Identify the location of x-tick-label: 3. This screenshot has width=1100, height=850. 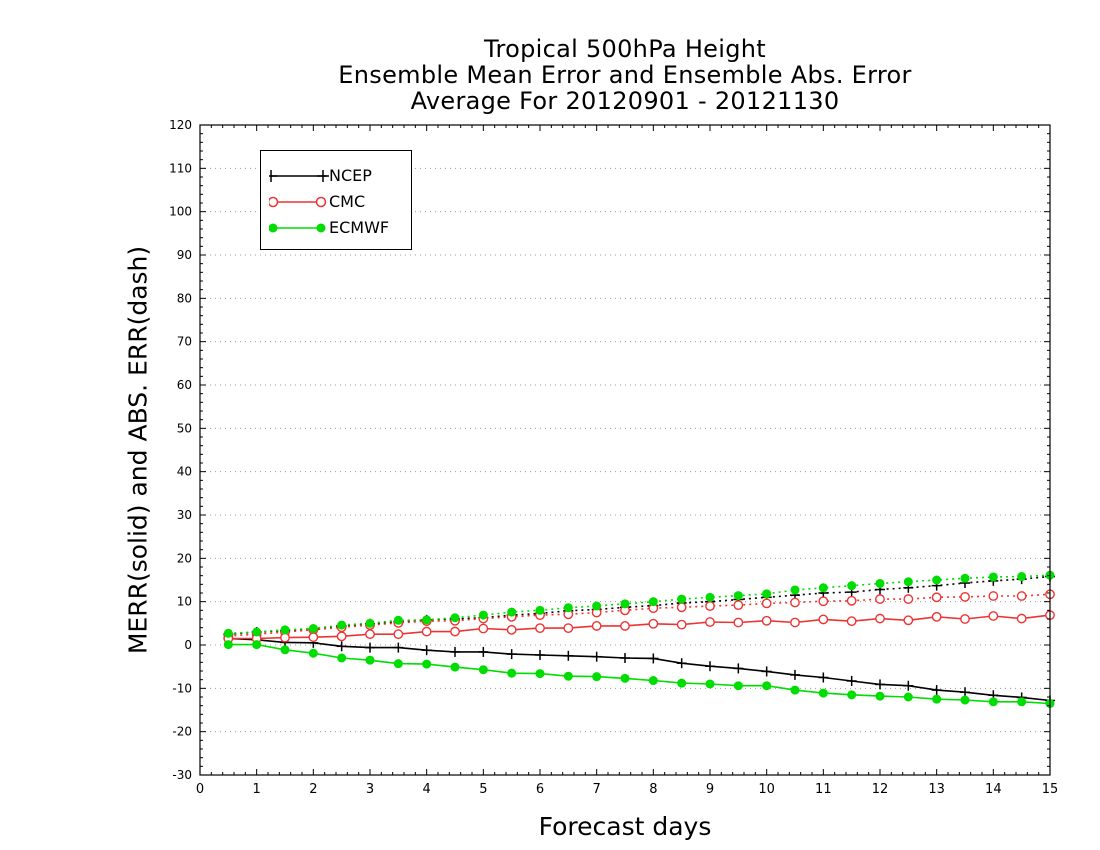
(370, 789).